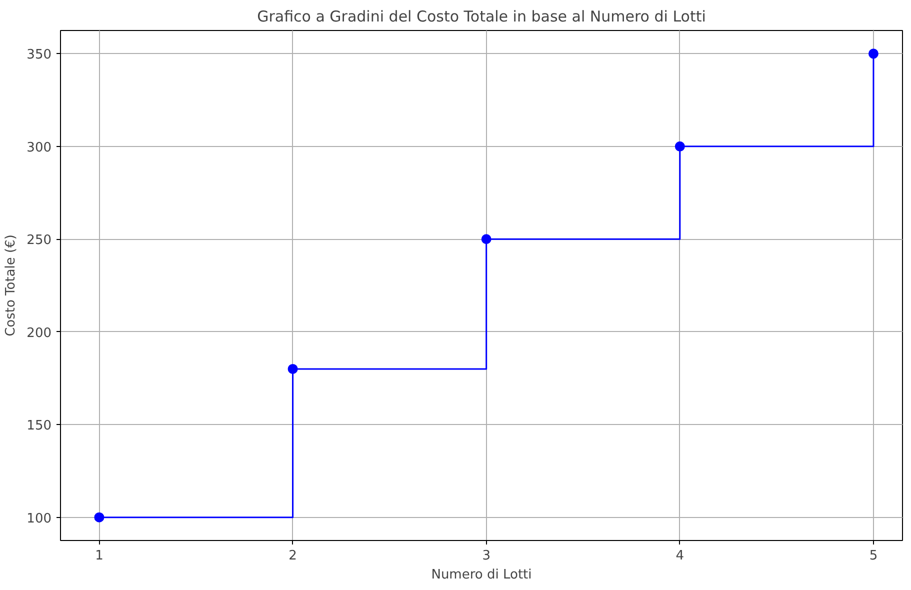 This screenshot has height=590, width=911. I want to click on y-tick-label: 200, so click(39, 333).